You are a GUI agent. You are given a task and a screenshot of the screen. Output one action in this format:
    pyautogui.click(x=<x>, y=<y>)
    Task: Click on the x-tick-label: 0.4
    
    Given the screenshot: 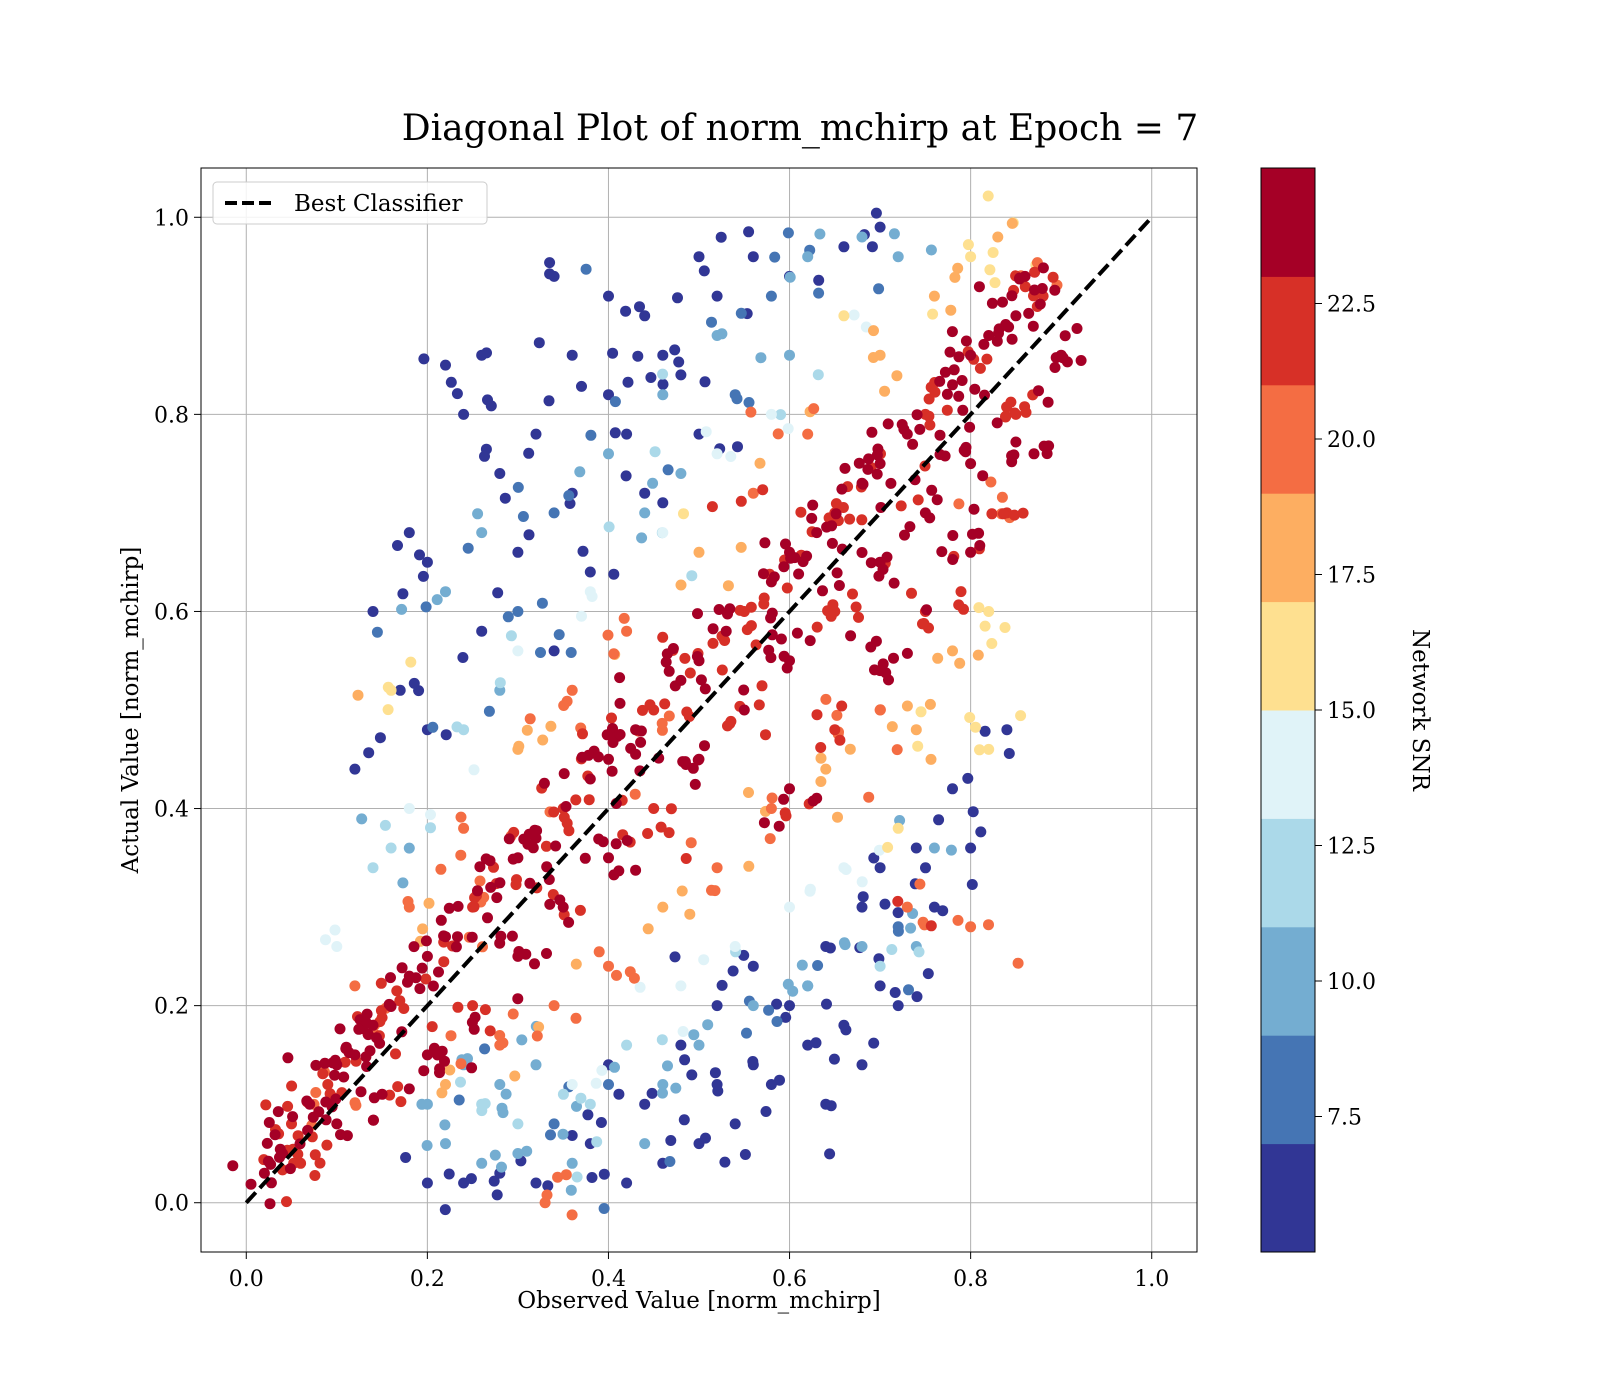 What is the action you would take?
    pyautogui.click(x=608, y=1279)
    